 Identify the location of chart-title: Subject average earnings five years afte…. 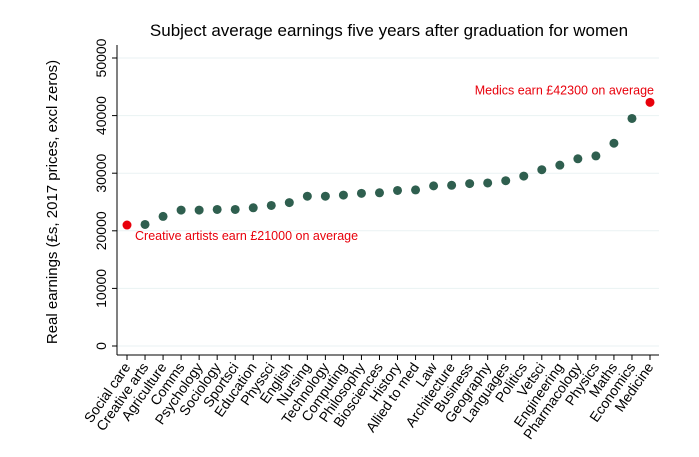
(389, 30).